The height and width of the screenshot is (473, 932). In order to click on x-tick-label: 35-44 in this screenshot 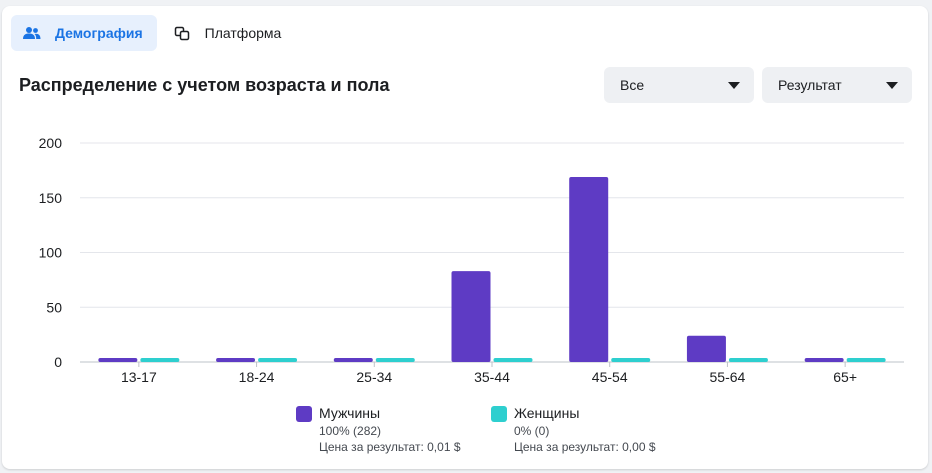, I will do `click(492, 377)`.